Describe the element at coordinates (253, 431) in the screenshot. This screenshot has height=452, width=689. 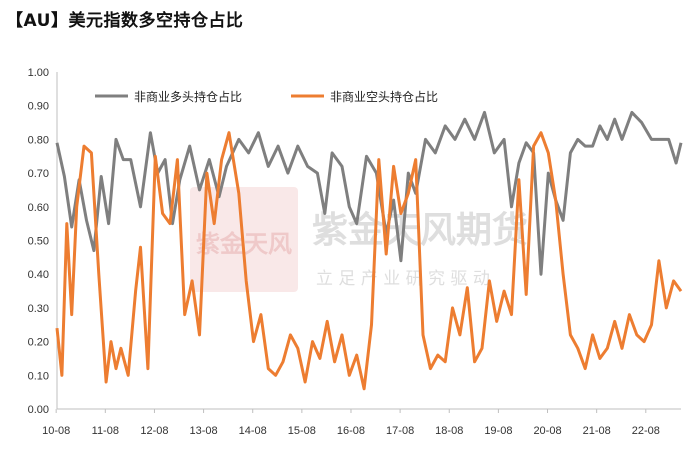
I see `x-tick-label: 14-08` at that location.